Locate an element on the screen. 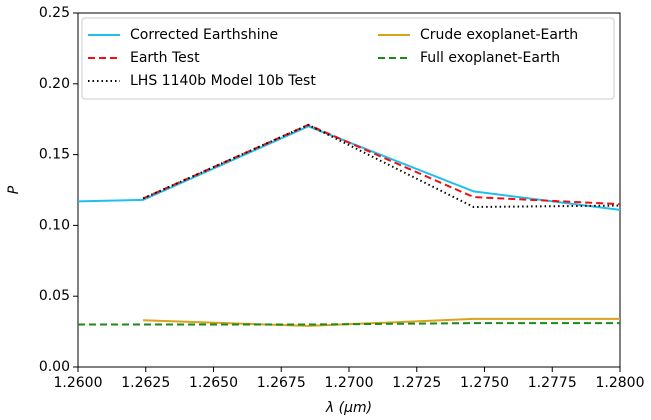 The width and height of the screenshot is (651, 420). y-tick-label: 0.10 is located at coordinates (54, 225).